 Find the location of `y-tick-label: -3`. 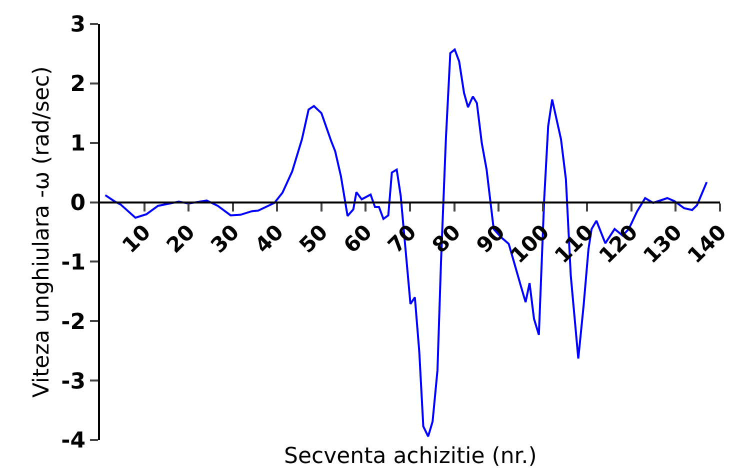

y-tick-label: -3 is located at coordinates (73, 381).